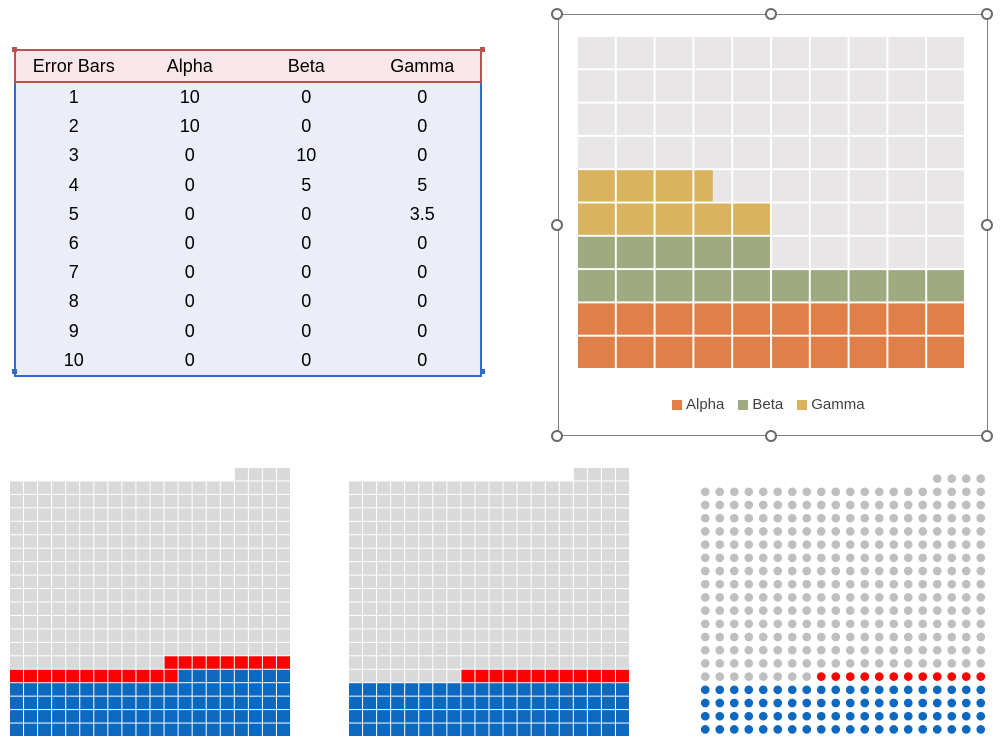  What do you see at coordinates (73, 302) in the screenshot?
I see `table-cell: 8` at bounding box center [73, 302].